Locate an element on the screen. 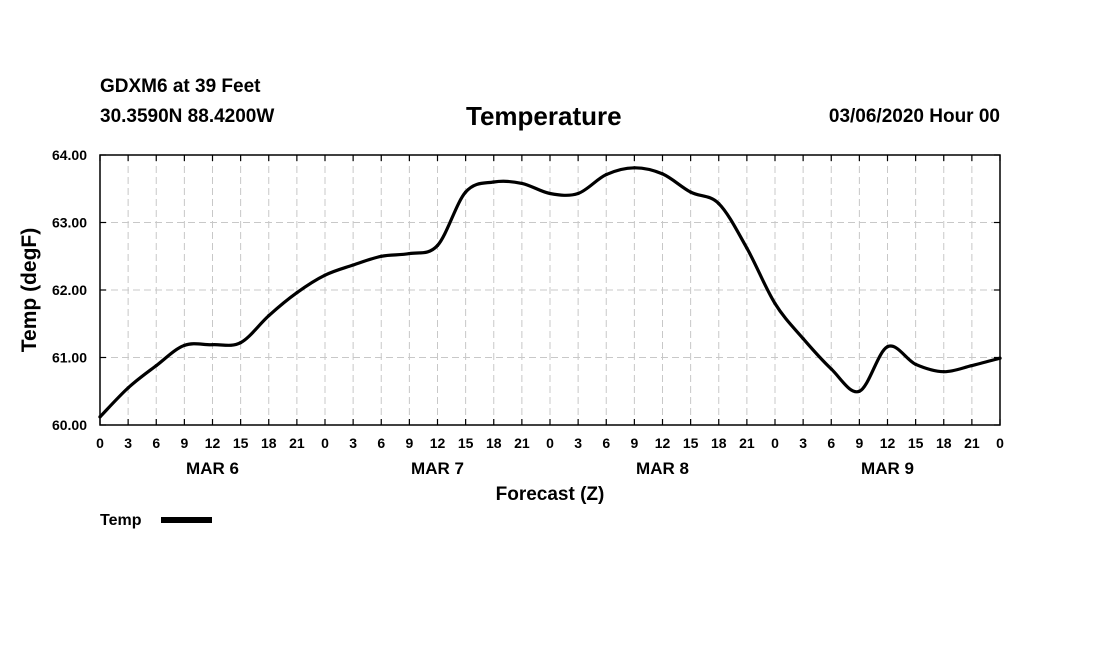 Image resolution: width=1100 pixels, height=650 pixels. y-tick-label: 60.00 is located at coordinates (69, 425).